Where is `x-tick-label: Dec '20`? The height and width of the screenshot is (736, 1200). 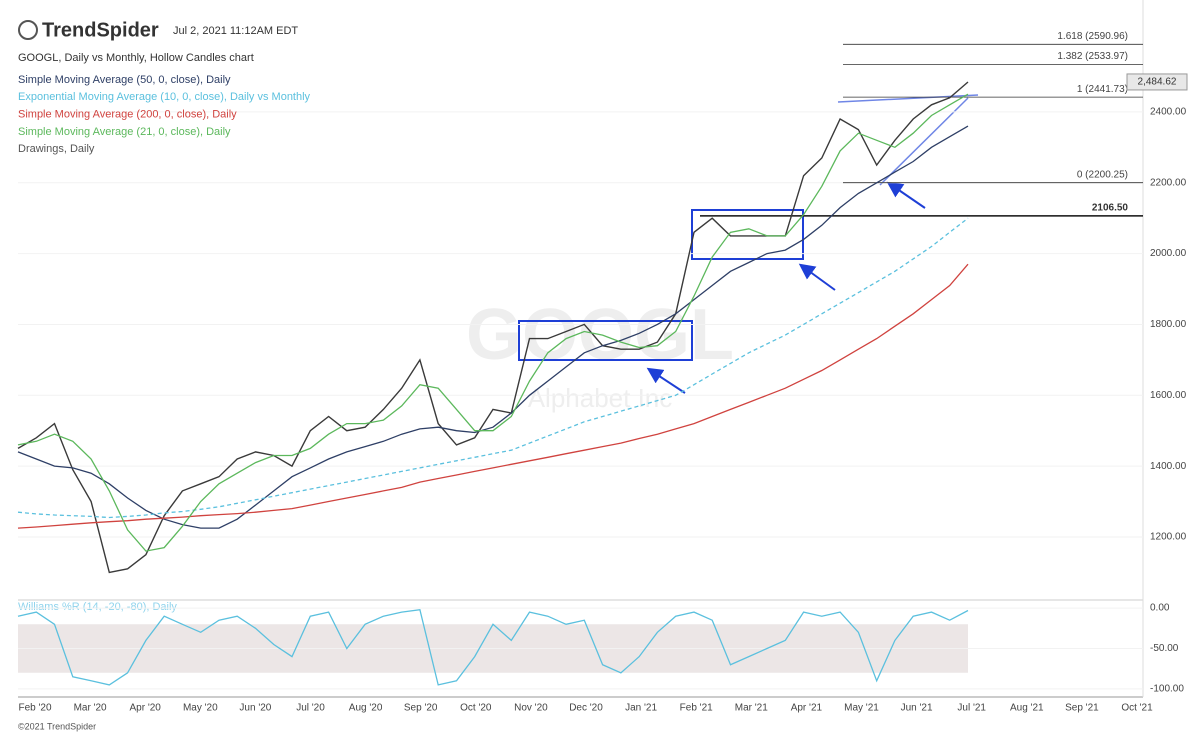
x-tick-label: Dec '20 is located at coordinates (586, 708).